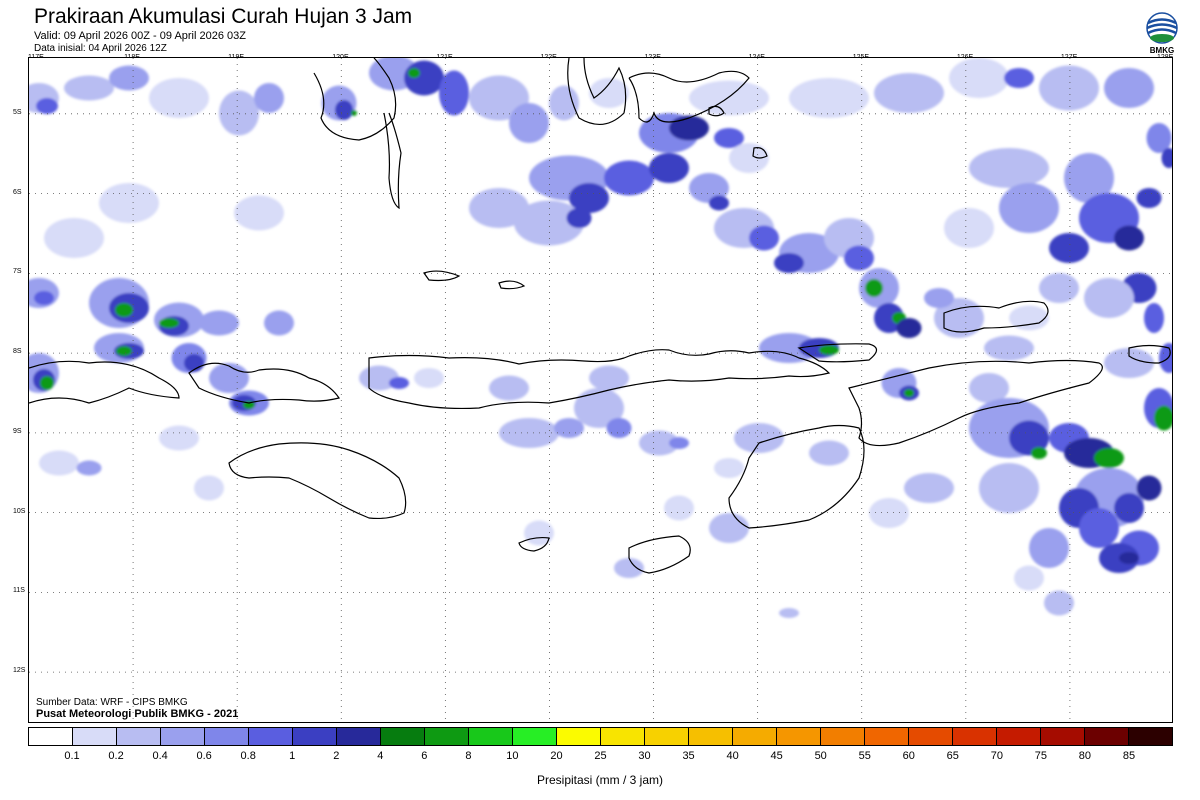 The width and height of the screenshot is (1200, 800). What do you see at coordinates (17, 352) in the screenshot?
I see `lat-label: 8S` at bounding box center [17, 352].